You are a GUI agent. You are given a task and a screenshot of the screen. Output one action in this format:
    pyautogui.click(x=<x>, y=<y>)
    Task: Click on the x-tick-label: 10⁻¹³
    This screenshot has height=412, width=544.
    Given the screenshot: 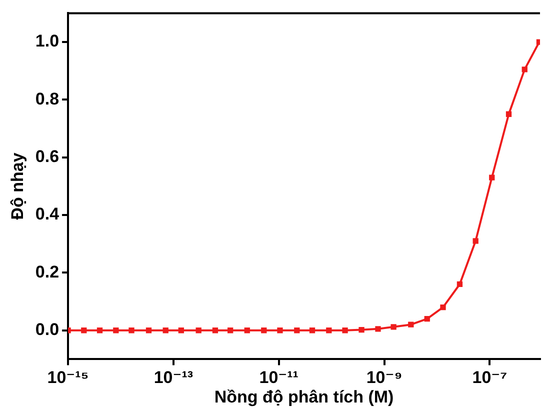 What is the action you would take?
    pyautogui.click(x=174, y=378)
    